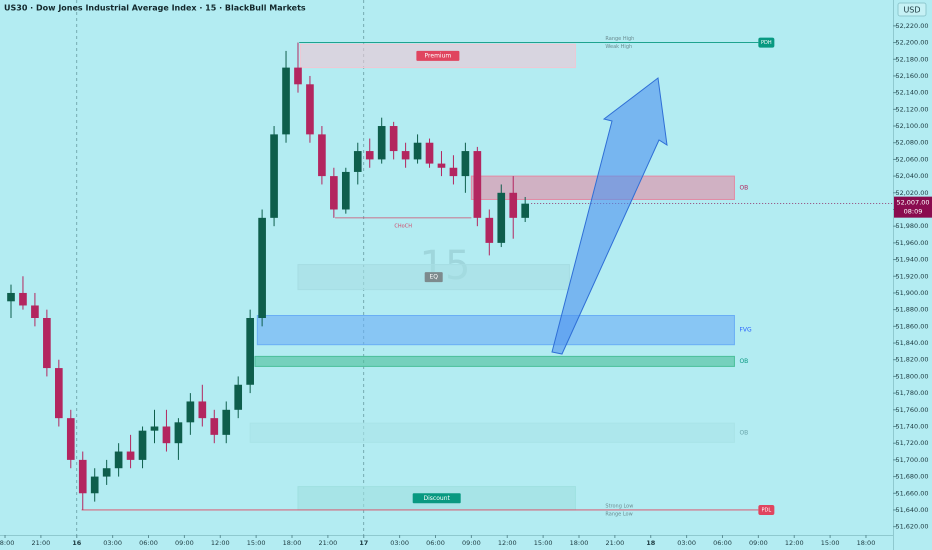  I want to click on y-tick-label: 52,200.00, so click(911, 43).